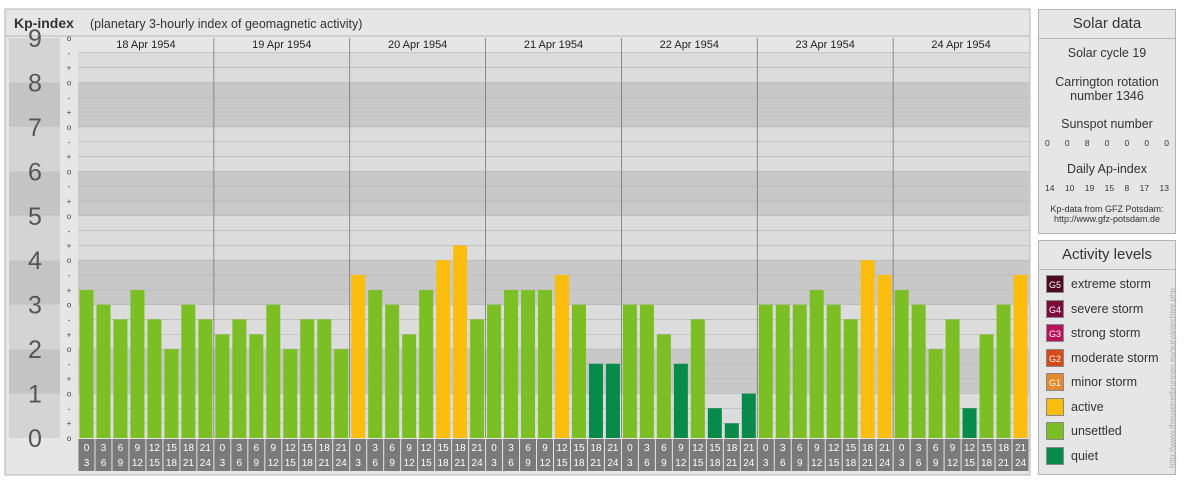 This screenshot has width=1184, height=480. I want to click on level-swatch: G3, so click(1055, 333).